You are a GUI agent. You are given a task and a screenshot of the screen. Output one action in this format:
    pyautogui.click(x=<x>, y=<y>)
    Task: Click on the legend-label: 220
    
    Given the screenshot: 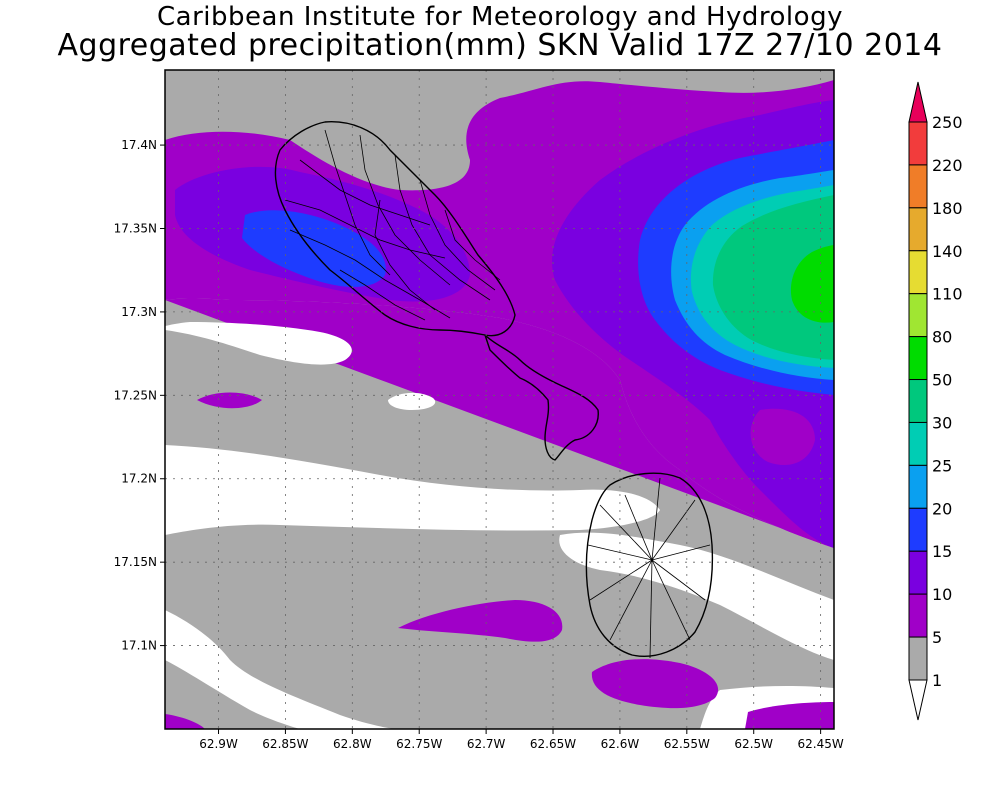 What is the action you would take?
    pyautogui.click(x=947, y=165)
    